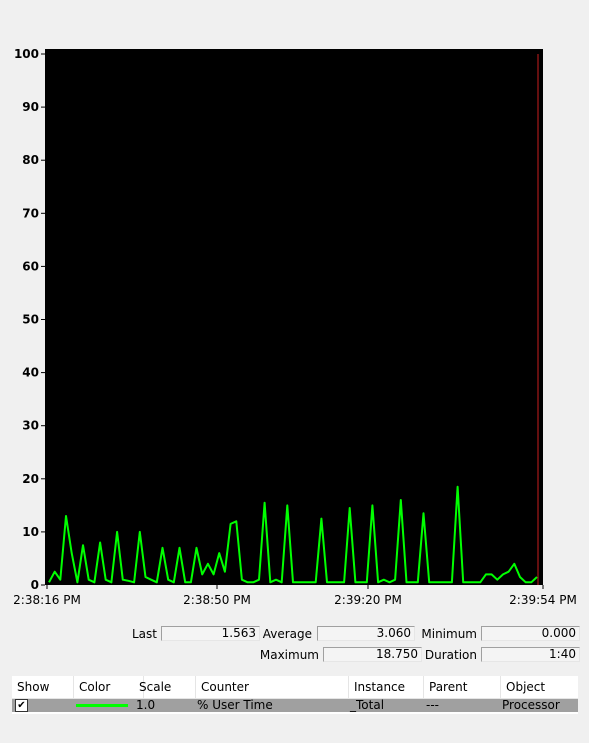 The image size is (589, 743). What do you see at coordinates (531, 705) in the screenshot?
I see `object-cell: Processor` at bounding box center [531, 705].